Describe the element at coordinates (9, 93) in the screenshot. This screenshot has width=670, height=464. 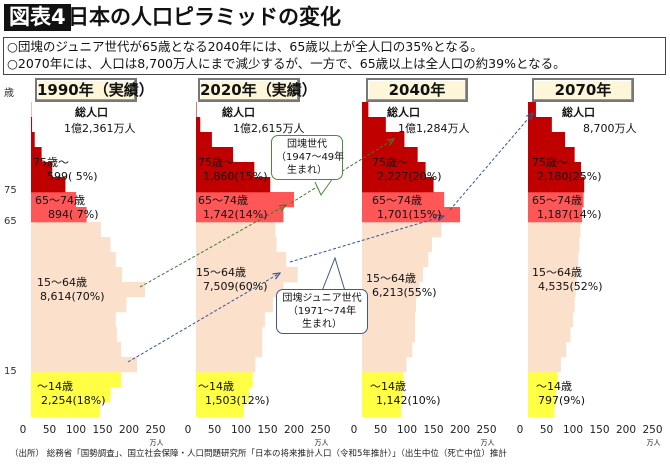
I see `age-unit-label: 歳` at that location.